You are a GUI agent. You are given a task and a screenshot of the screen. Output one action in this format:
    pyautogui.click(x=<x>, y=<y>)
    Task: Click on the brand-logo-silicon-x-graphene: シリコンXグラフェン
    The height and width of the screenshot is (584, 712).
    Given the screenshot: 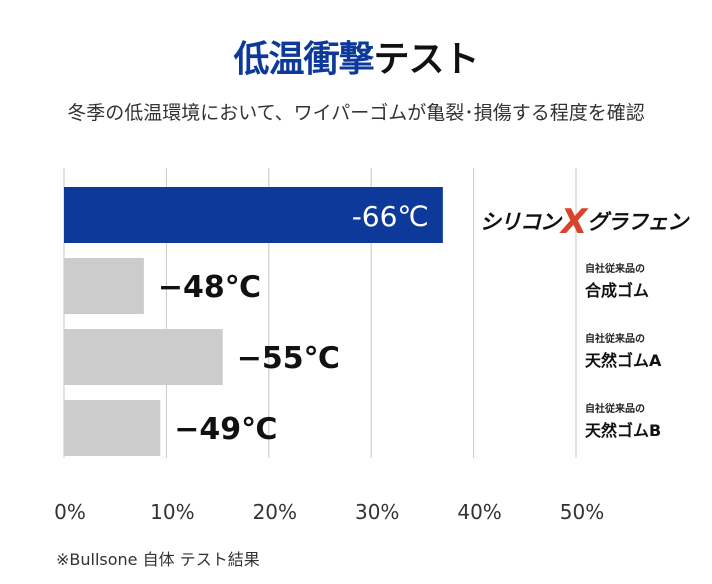 What is the action you would take?
    pyautogui.click(x=584, y=220)
    